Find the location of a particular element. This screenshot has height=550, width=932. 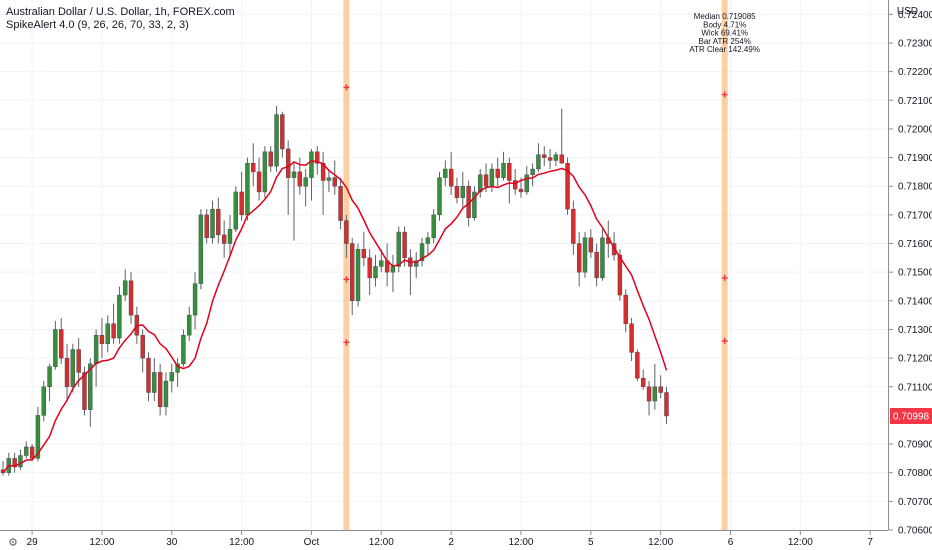

annotation-line: Wick 69.41% is located at coordinates (724, 33).